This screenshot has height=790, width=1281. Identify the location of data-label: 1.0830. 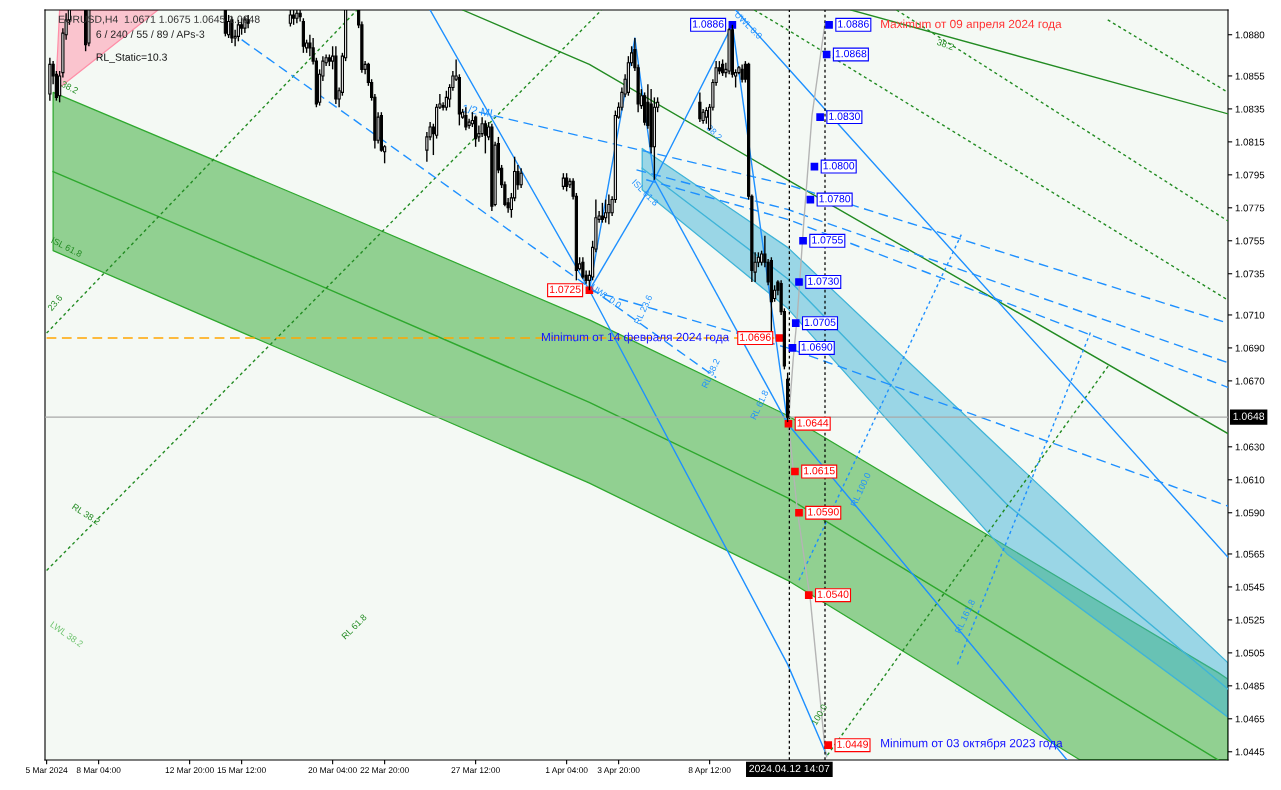
(844, 116).